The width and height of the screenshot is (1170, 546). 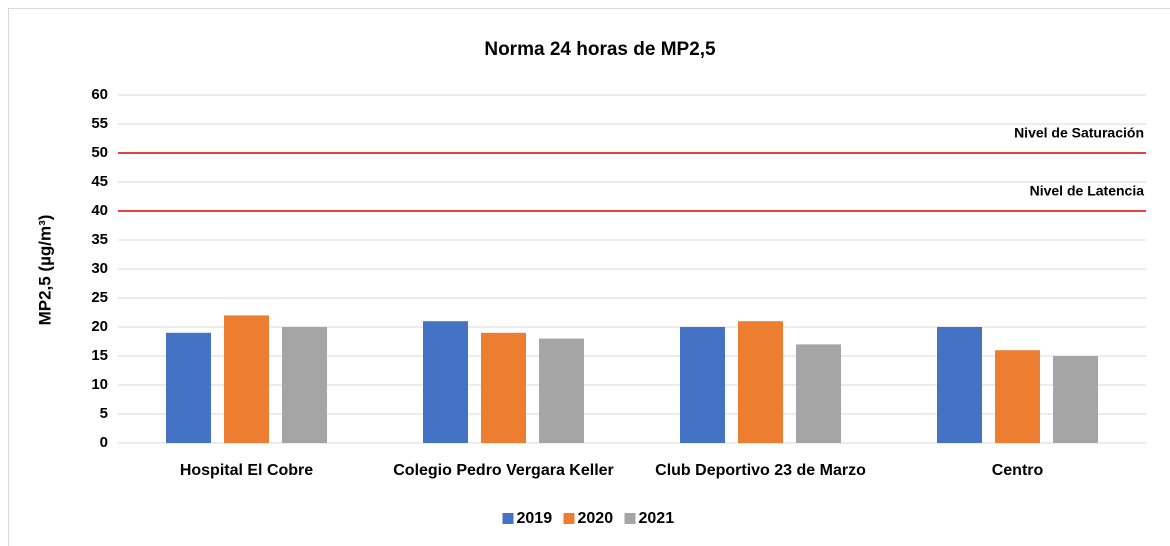 What do you see at coordinates (99, 181) in the screenshot?
I see `y-tick-label: 45` at bounding box center [99, 181].